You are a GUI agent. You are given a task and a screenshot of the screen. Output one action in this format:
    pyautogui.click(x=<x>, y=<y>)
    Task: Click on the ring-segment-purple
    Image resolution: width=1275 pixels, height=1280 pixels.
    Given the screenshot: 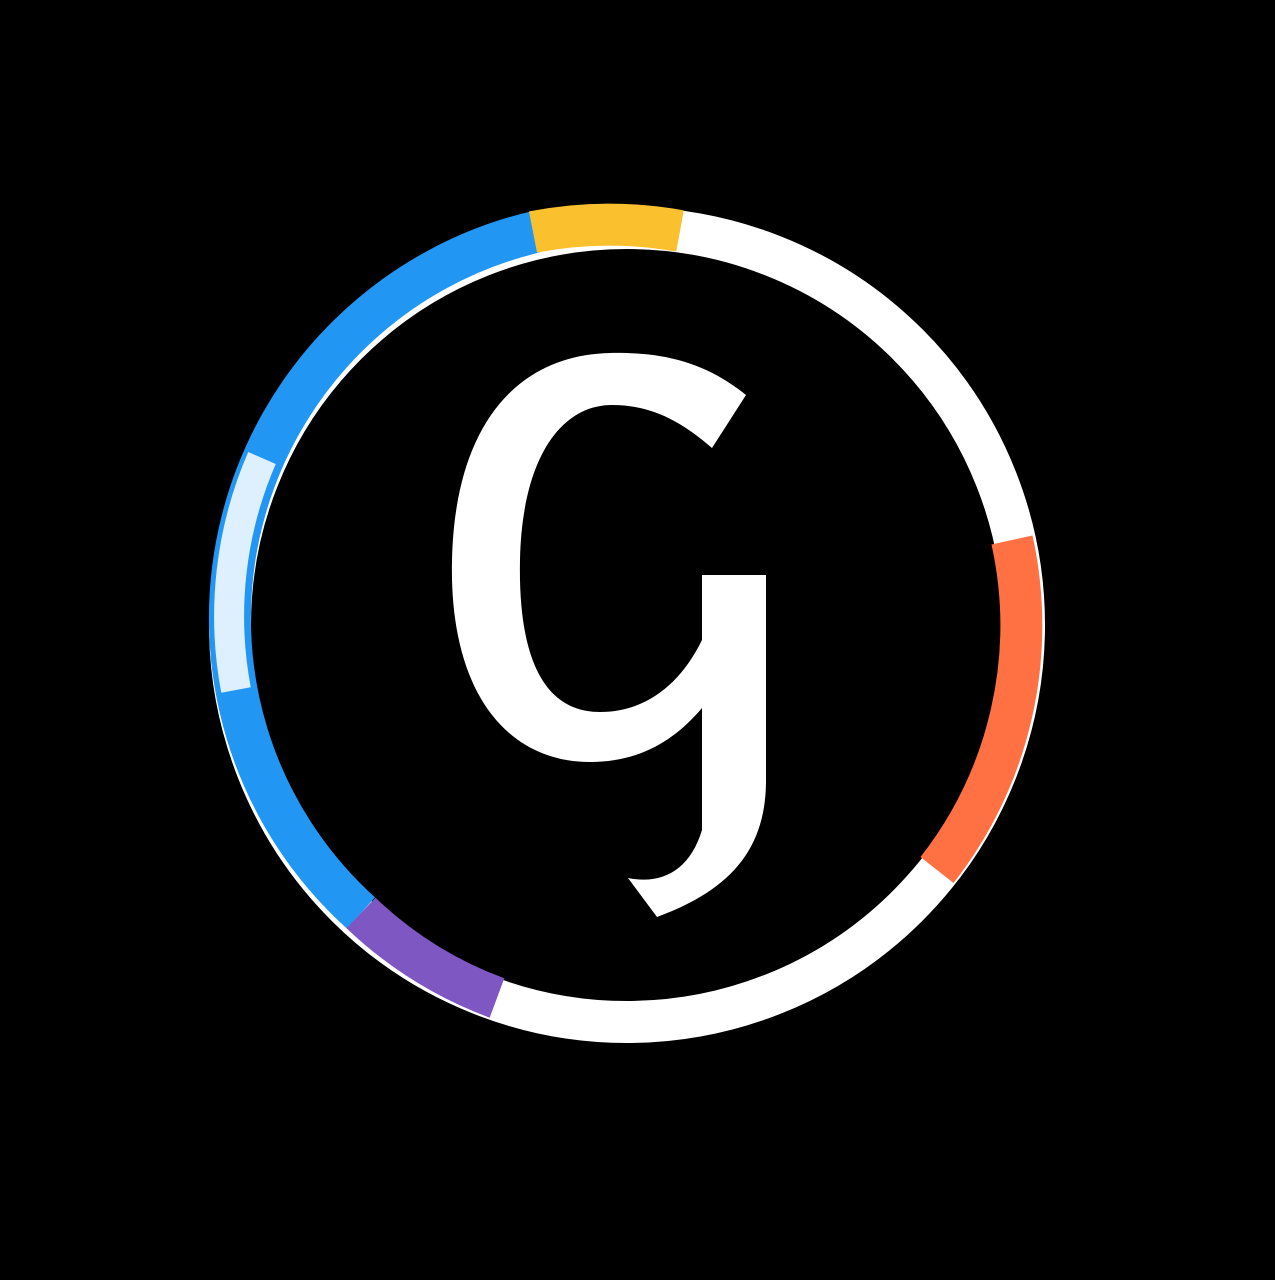 What is the action you would take?
    pyautogui.click(x=425, y=957)
    